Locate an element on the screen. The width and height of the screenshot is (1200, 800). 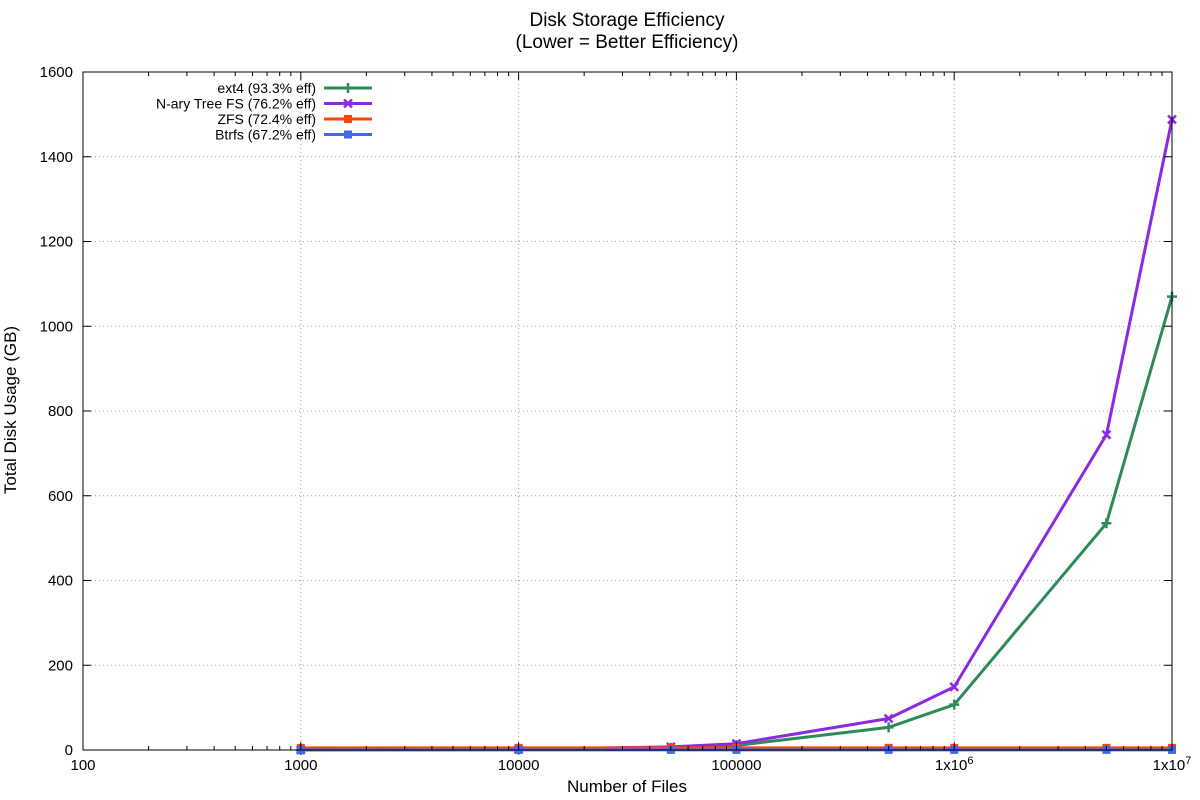
legend-label-btrfs: Btrfs (67.2% eff) is located at coordinates (265, 135).